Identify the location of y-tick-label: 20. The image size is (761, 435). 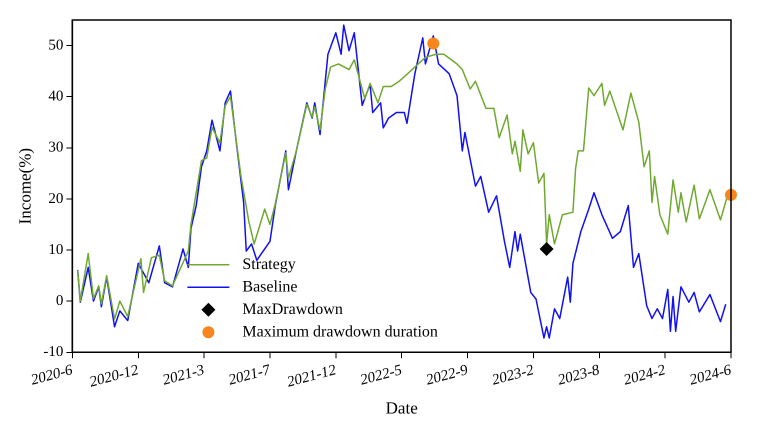
(56, 198).